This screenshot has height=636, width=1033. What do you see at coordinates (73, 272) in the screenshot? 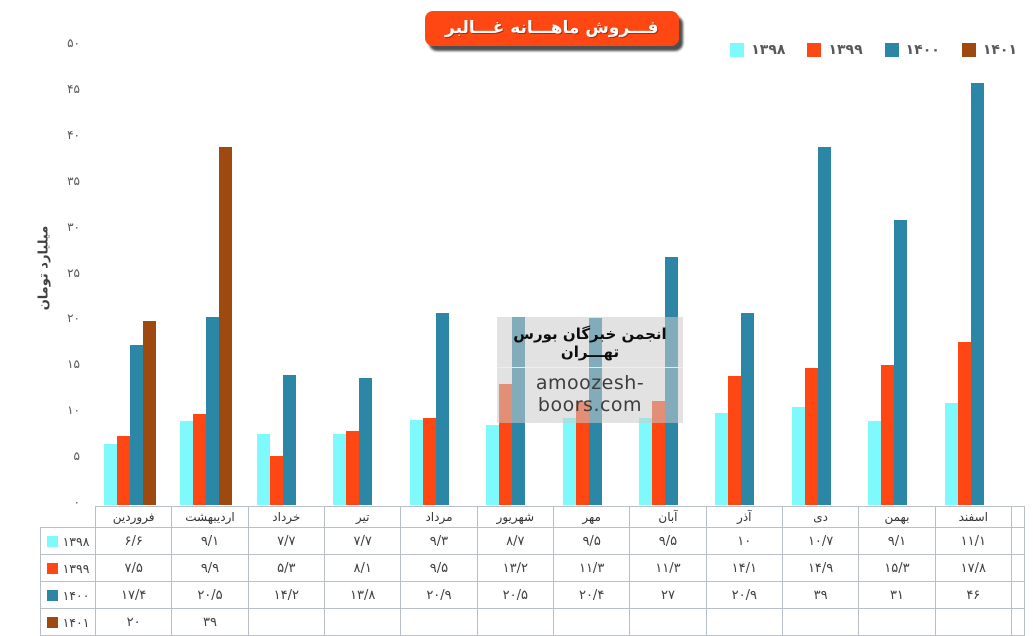
I see `y-tick-label: ۲۵` at bounding box center [73, 272].